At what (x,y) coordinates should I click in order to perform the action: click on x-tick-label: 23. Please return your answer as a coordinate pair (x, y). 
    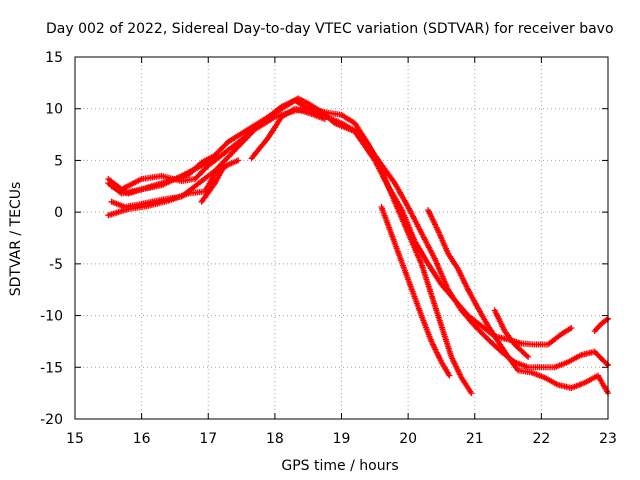
    Looking at the image, I should click on (608, 439).